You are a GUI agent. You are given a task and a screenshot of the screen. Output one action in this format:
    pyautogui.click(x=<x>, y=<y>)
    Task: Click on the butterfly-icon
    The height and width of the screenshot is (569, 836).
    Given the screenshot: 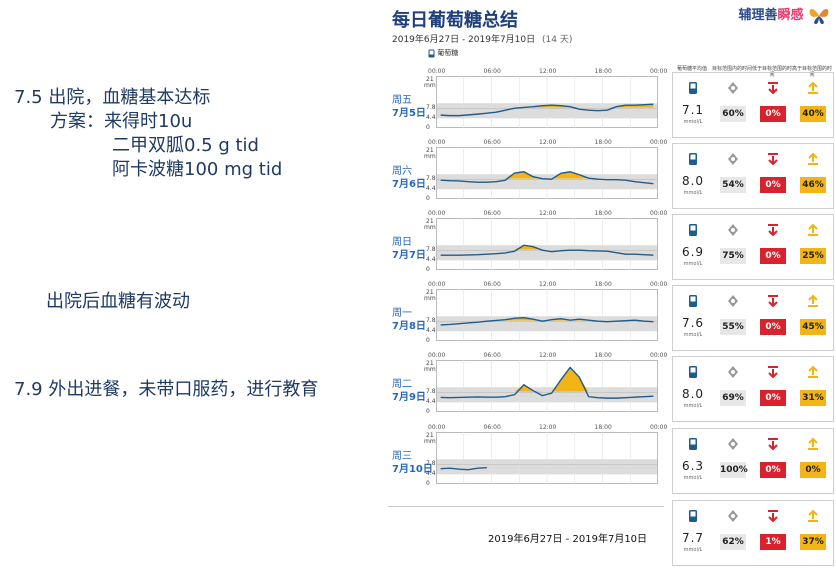 What is the action you would take?
    pyautogui.click(x=819, y=16)
    